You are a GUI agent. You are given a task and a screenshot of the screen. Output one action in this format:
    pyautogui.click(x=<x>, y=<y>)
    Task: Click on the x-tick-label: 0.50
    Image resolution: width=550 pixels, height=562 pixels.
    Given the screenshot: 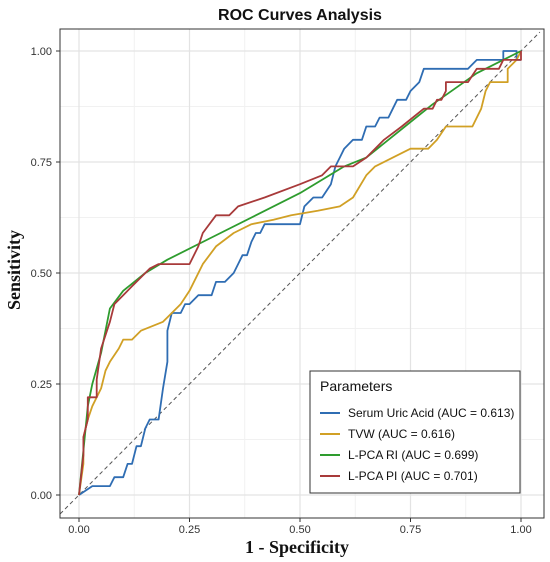 What is the action you would take?
    pyautogui.click(x=299, y=530)
    